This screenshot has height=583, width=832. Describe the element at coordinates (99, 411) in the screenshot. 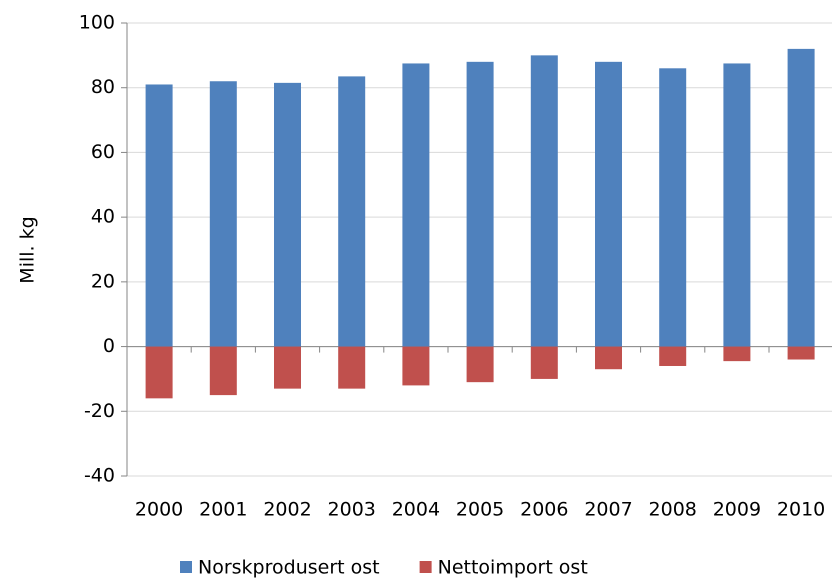

I see `y-tick-label: -20` at that location.